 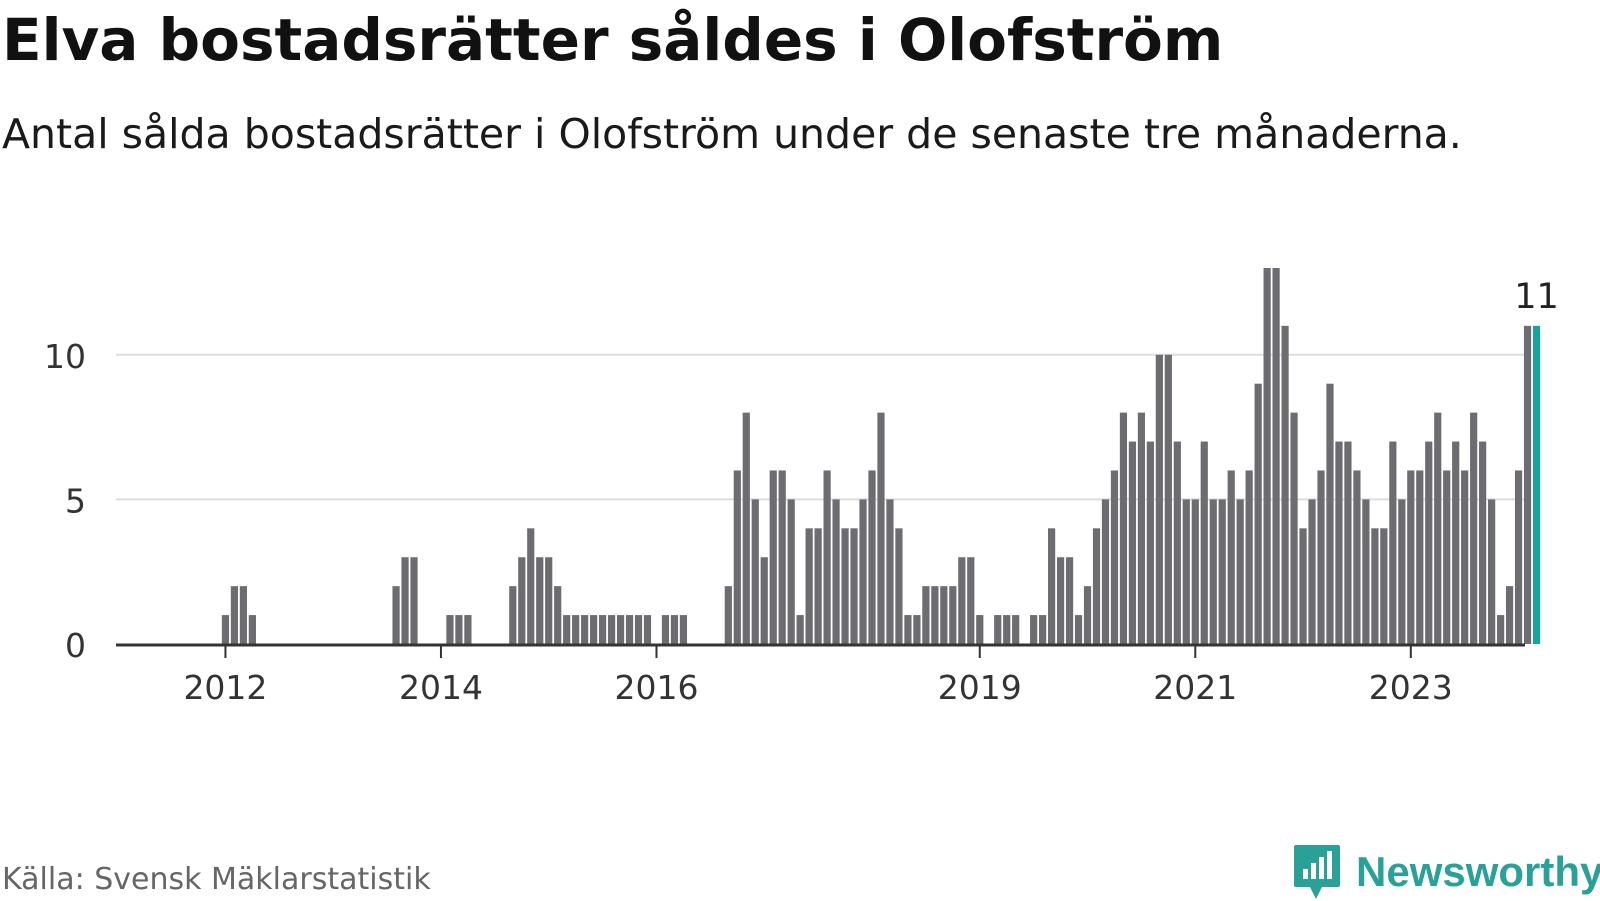 What do you see at coordinates (613, 40) in the screenshot?
I see `chart-title: Elva bostadsrätter såldes i Olofström` at bounding box center [613, 40].